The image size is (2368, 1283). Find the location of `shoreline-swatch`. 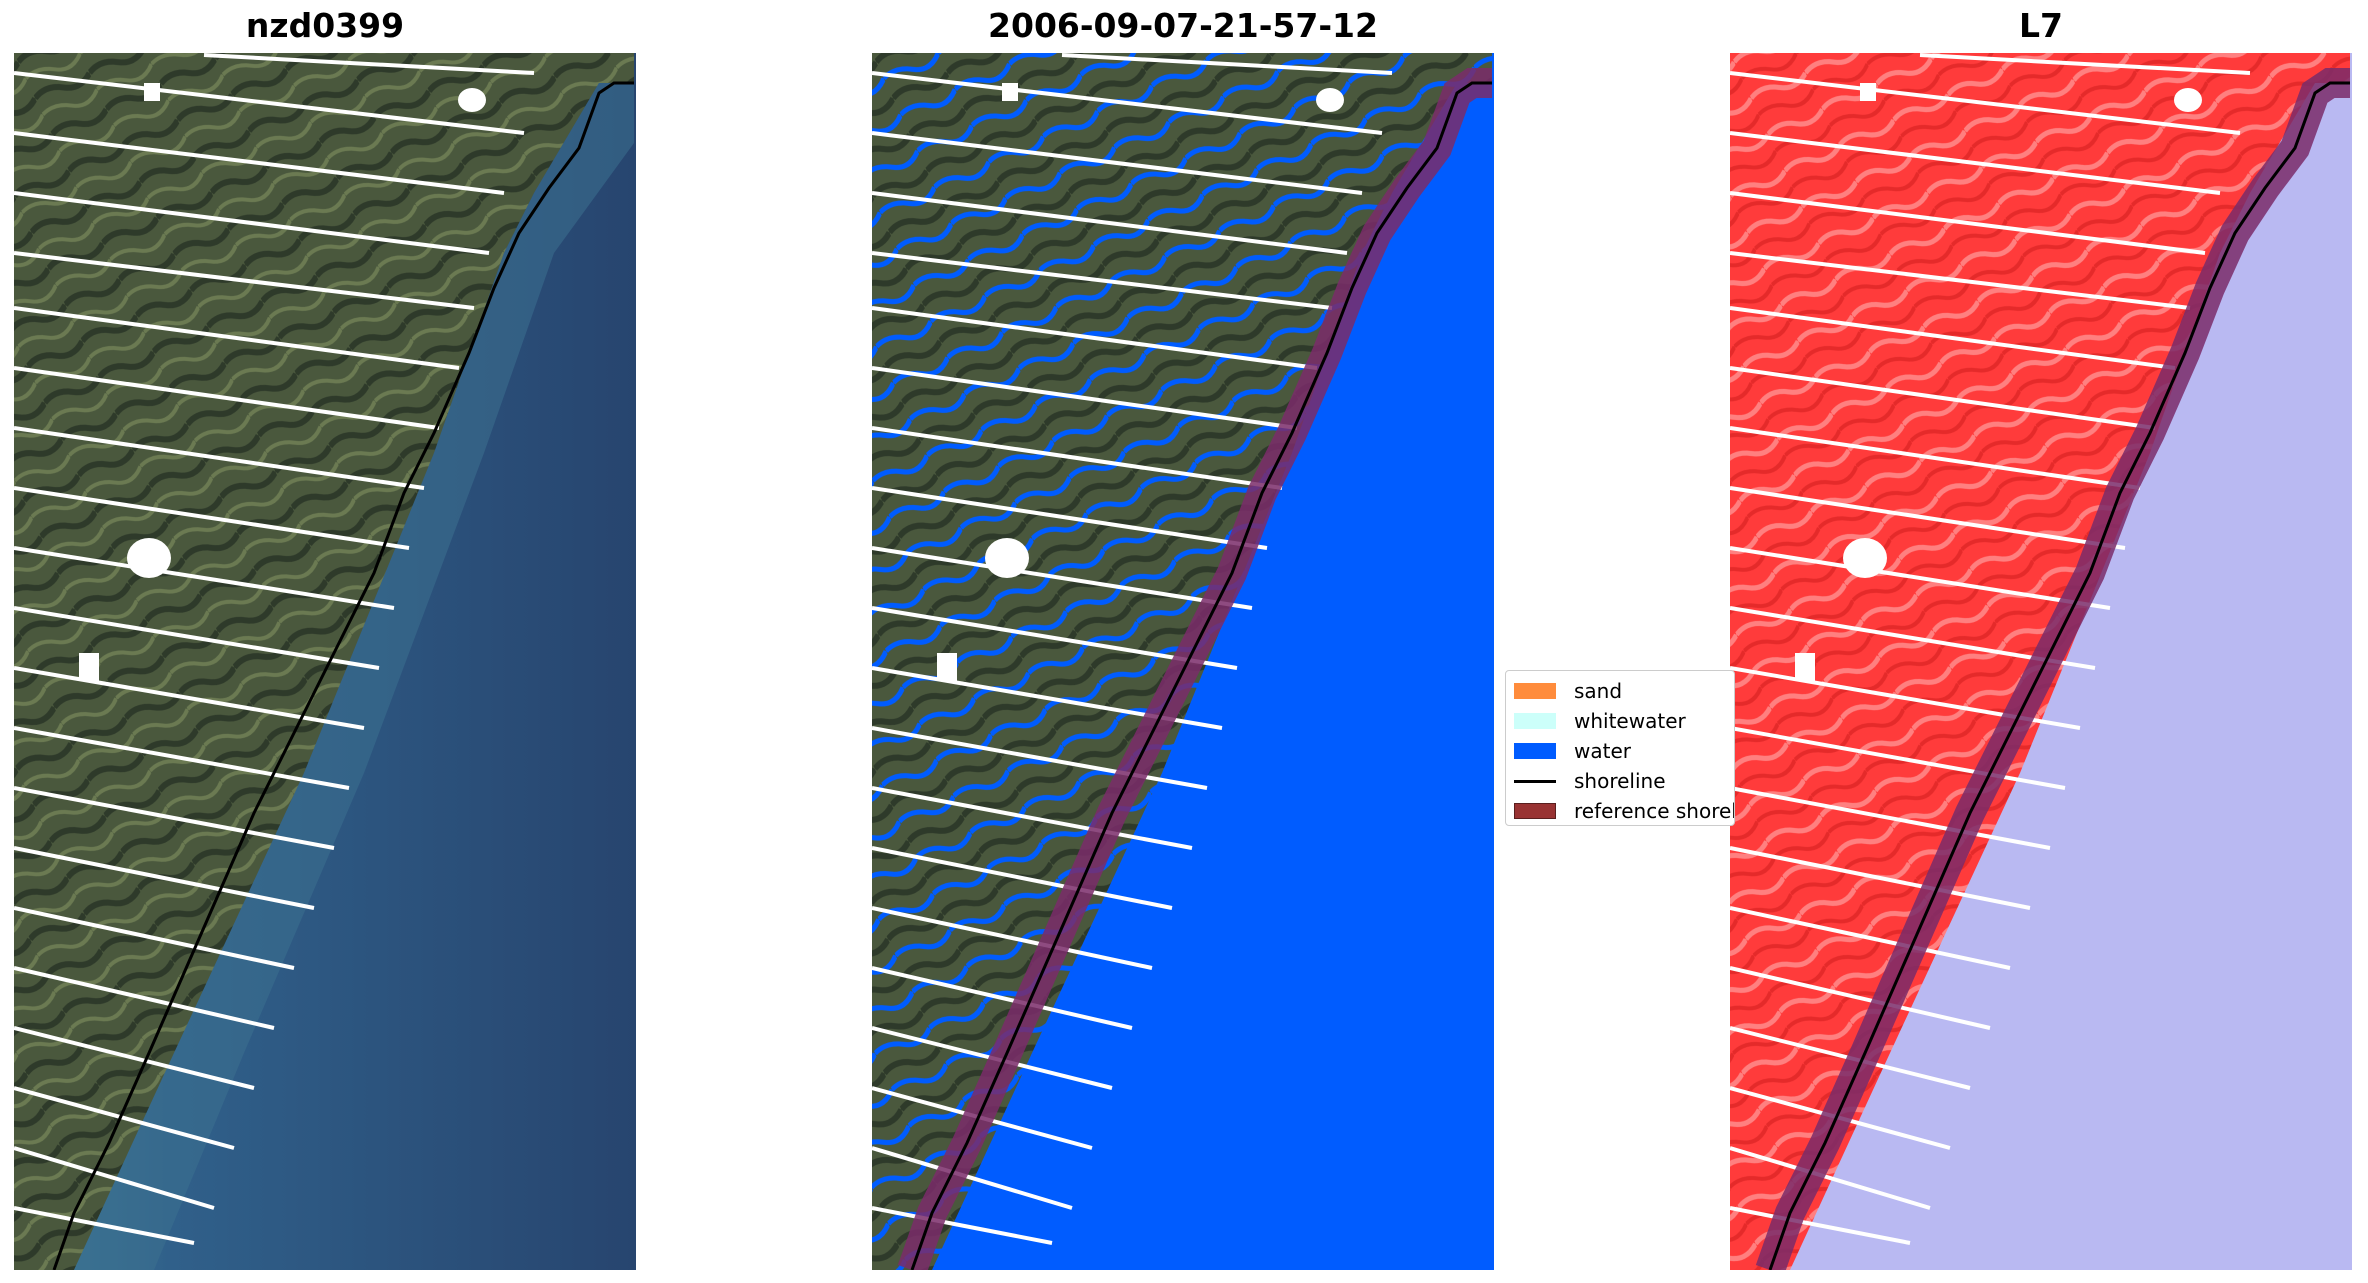

shoreline-swatch is located at coordinates (1535, 781).